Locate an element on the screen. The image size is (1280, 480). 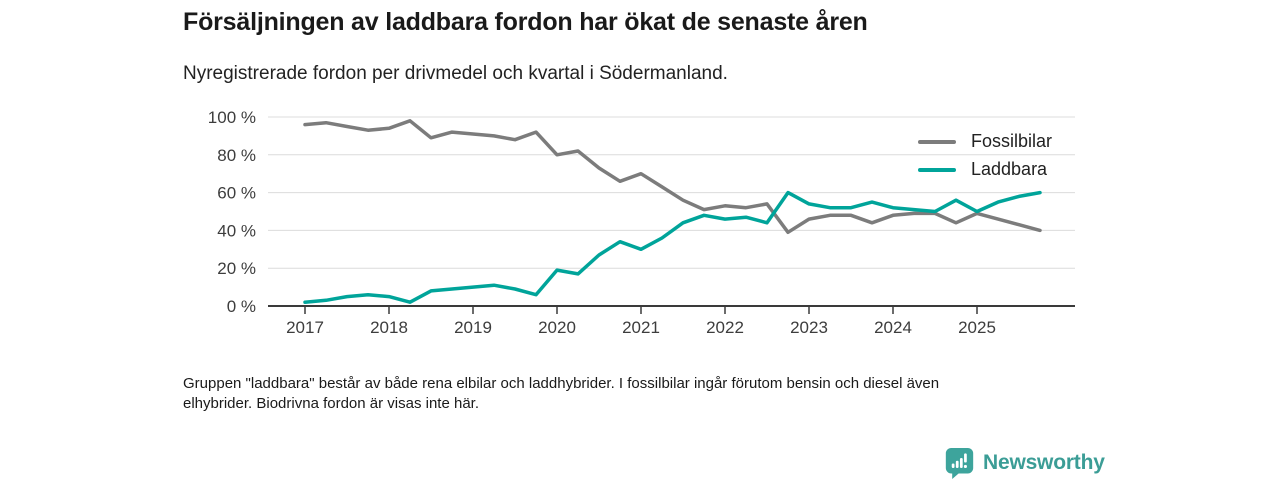
x-axis-tick-label: 2018 is located at coordinates (389, 327).